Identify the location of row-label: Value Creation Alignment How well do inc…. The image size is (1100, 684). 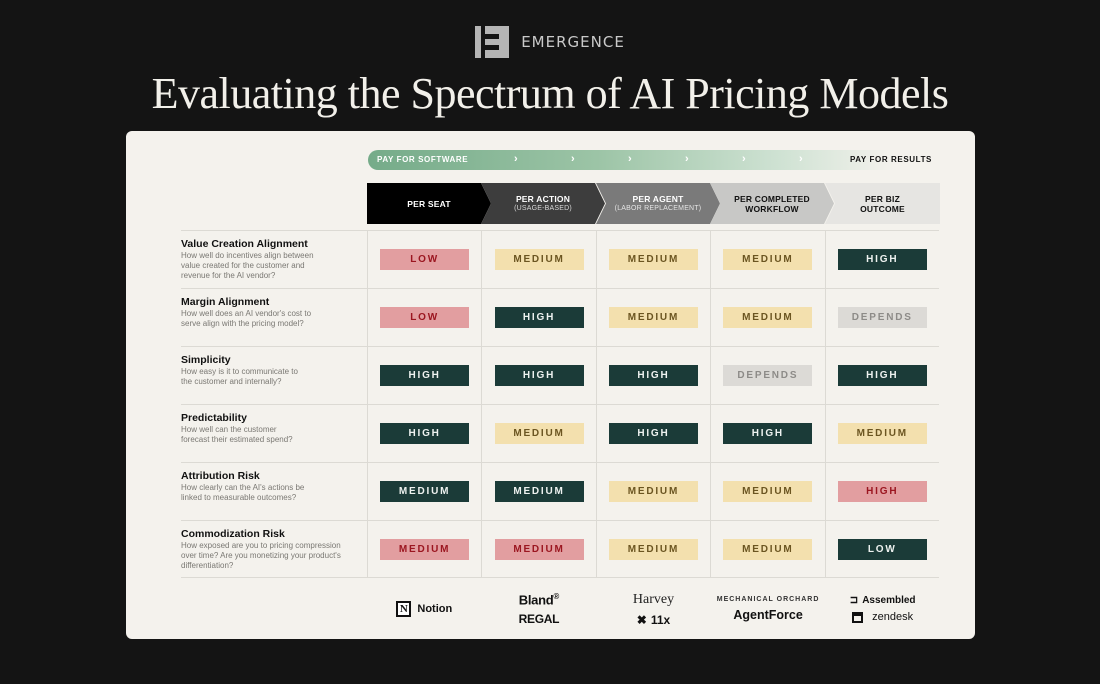
(274, 259).